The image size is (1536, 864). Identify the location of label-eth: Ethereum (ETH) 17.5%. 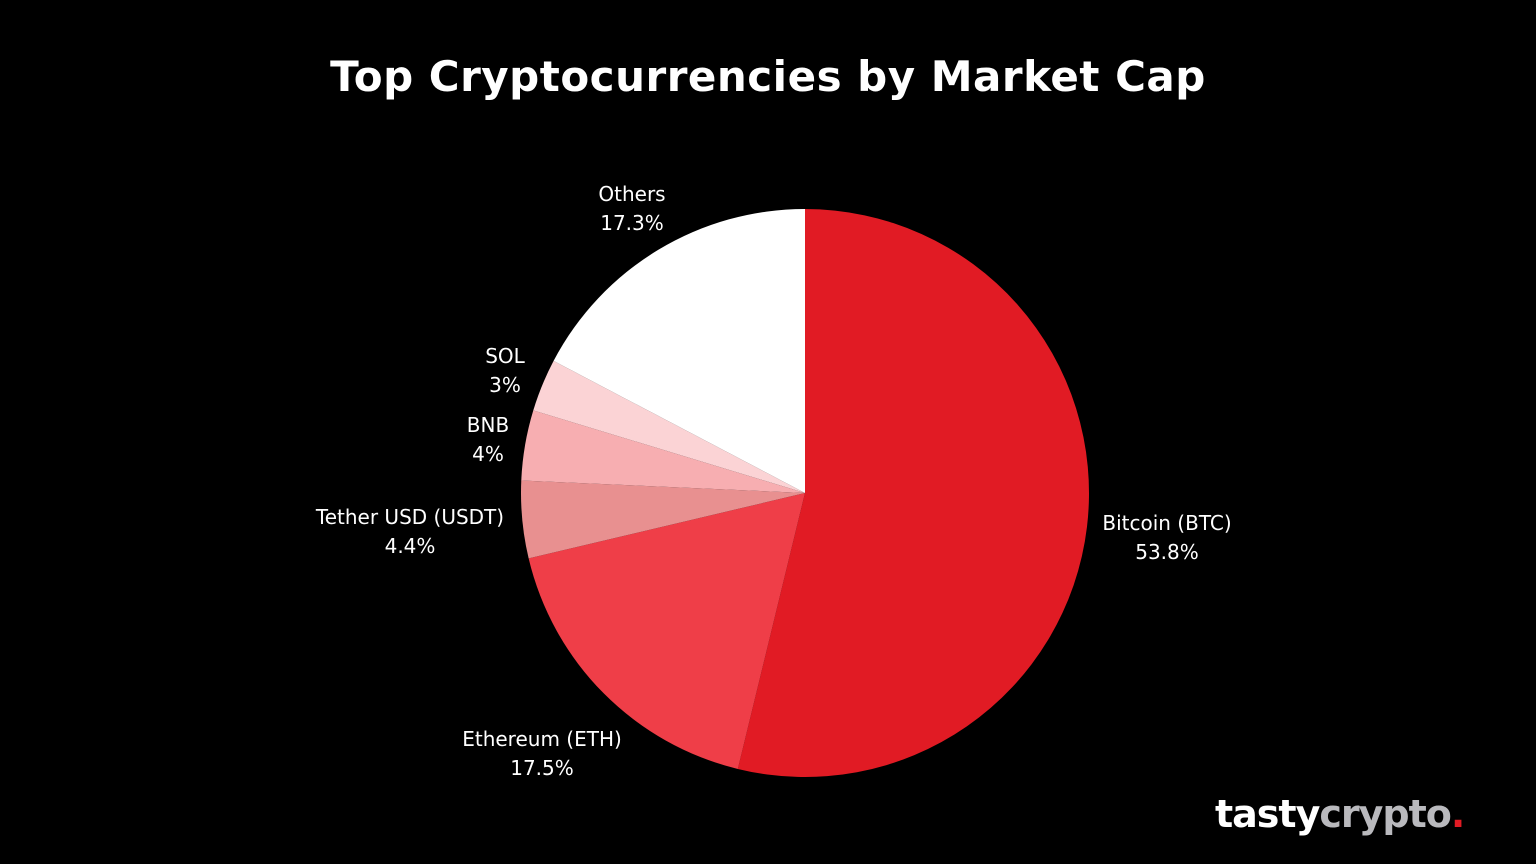
(542, 754).